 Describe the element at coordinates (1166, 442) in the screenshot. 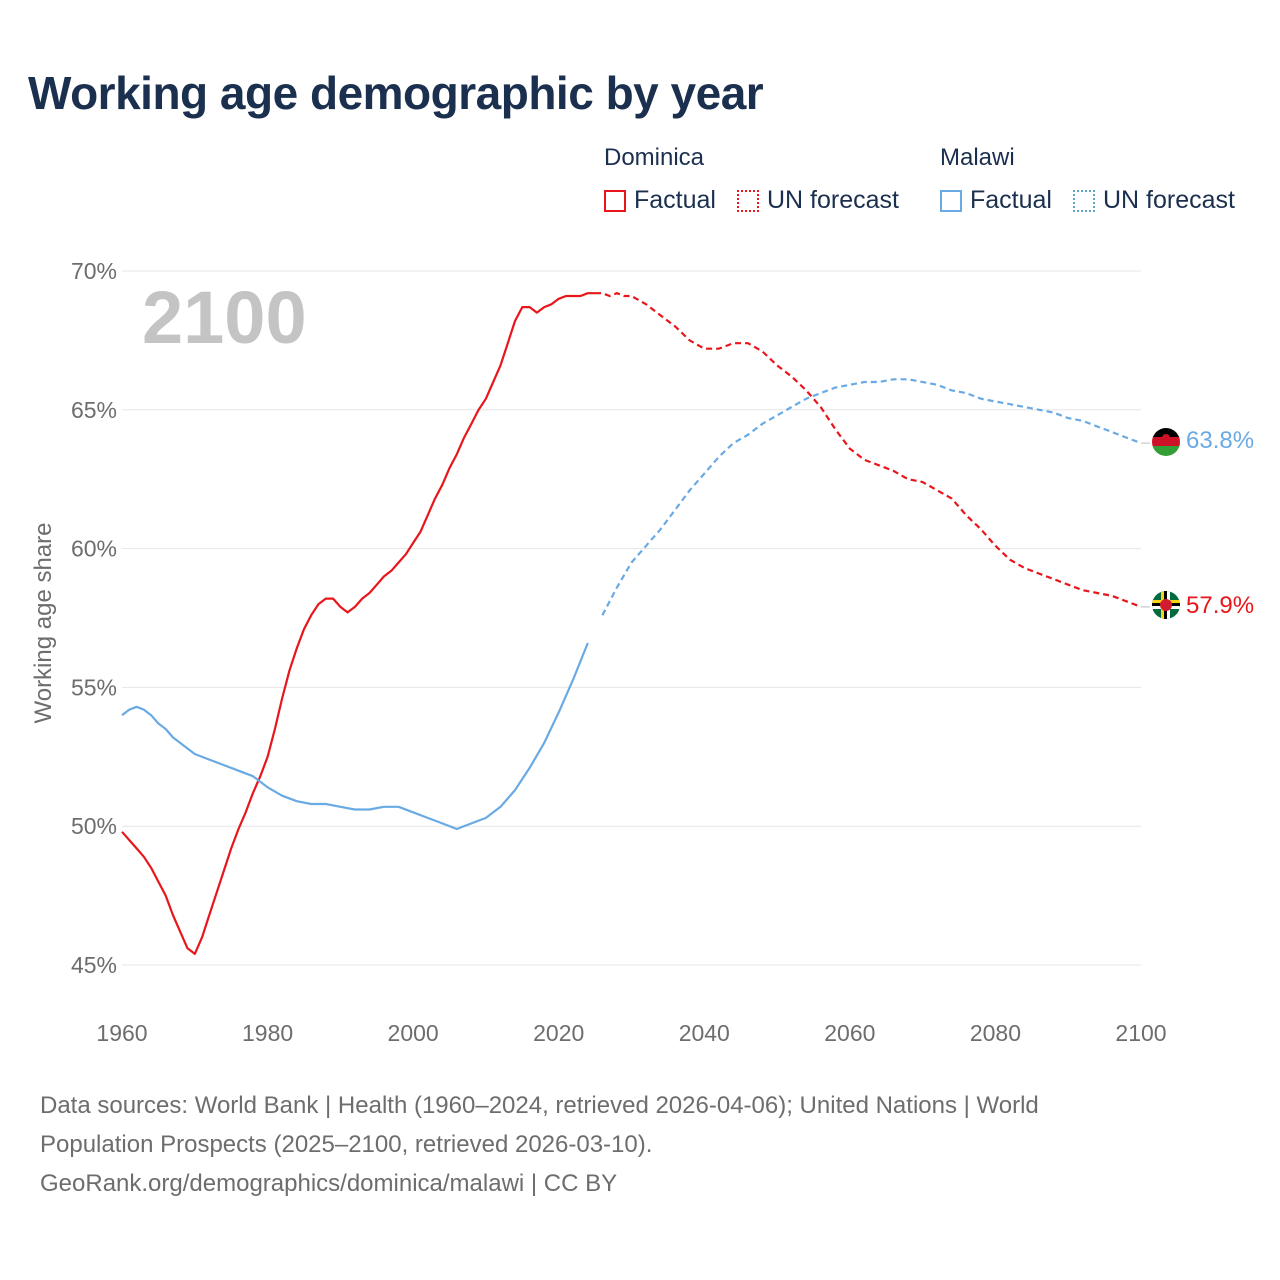

I see `malawi-flag-icon` at that location.